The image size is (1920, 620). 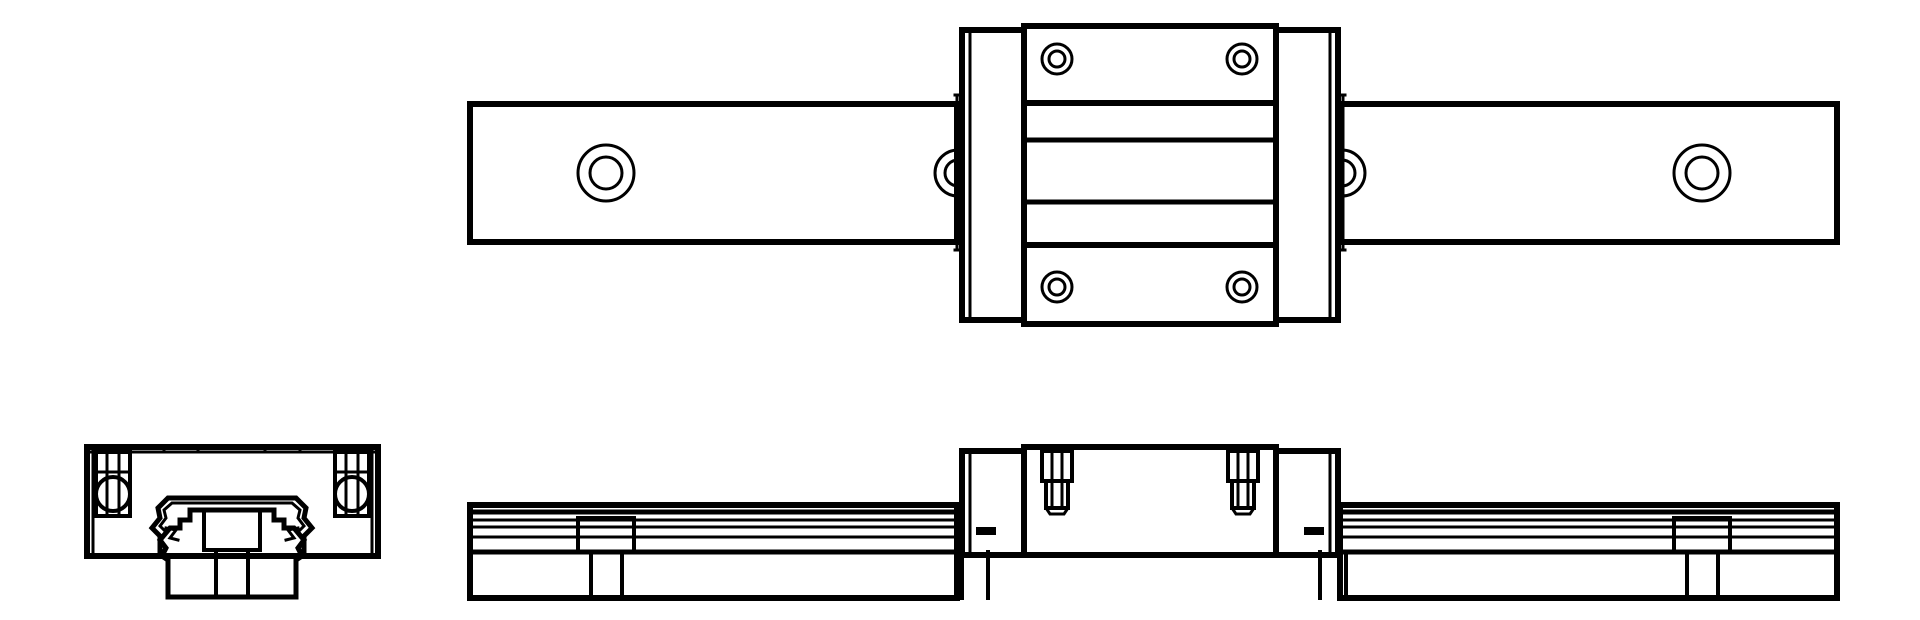 What do you see at coordinates (1242, 59) in the screenshot?
I see `block-mounting-hole-tr` at bounding box center [1242, 59].